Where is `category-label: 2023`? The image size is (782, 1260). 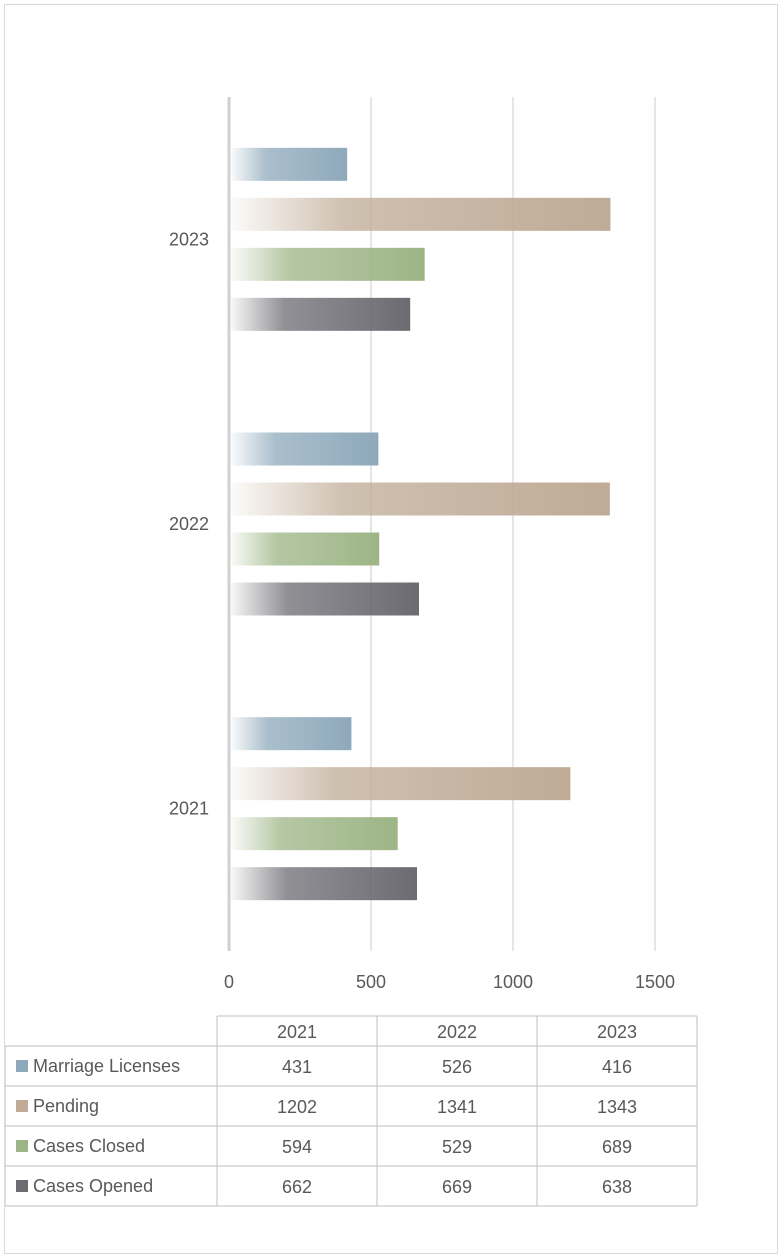 category-label: 2023 is located at coordinates (189, 239).